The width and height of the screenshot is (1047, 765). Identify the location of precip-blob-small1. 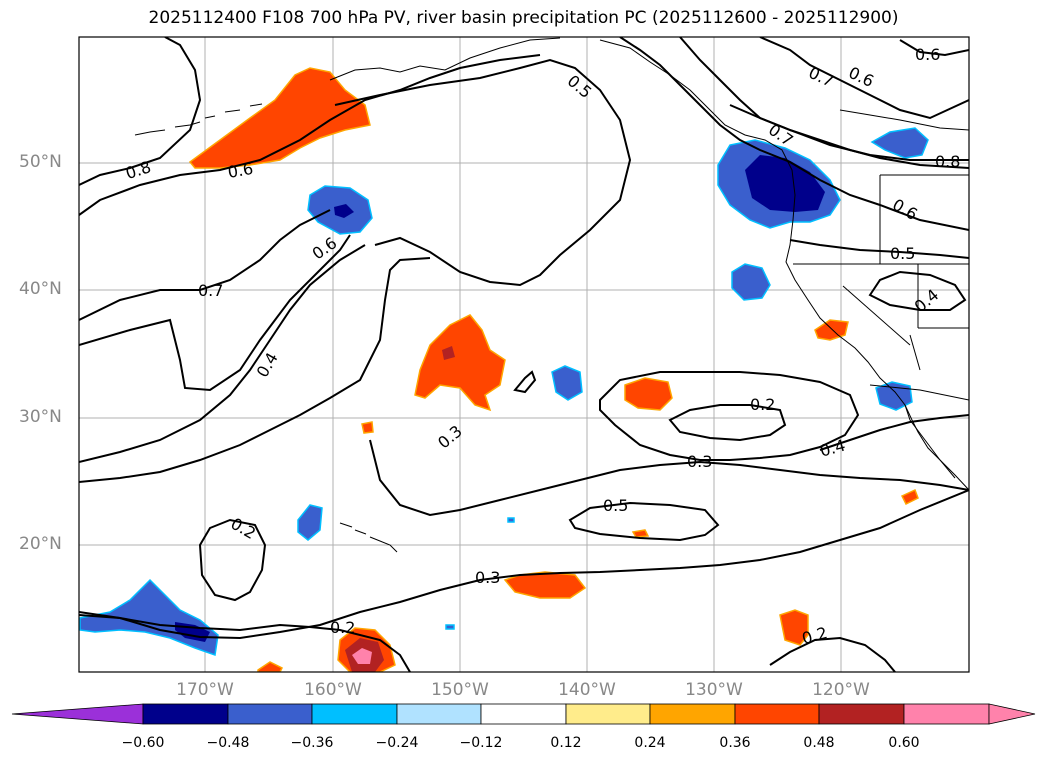
(367, 427).